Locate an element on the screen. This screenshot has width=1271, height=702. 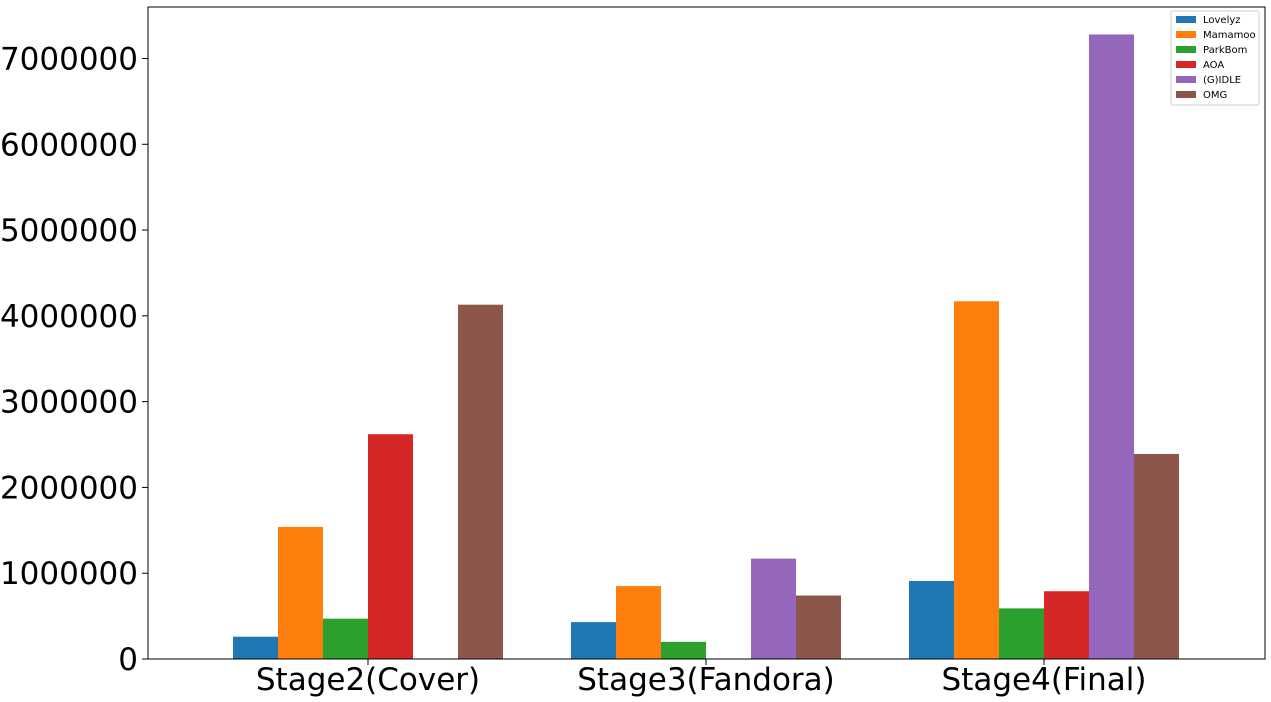
x-tick-label: Stage2(Cover) is located at coordinates (368, 680).